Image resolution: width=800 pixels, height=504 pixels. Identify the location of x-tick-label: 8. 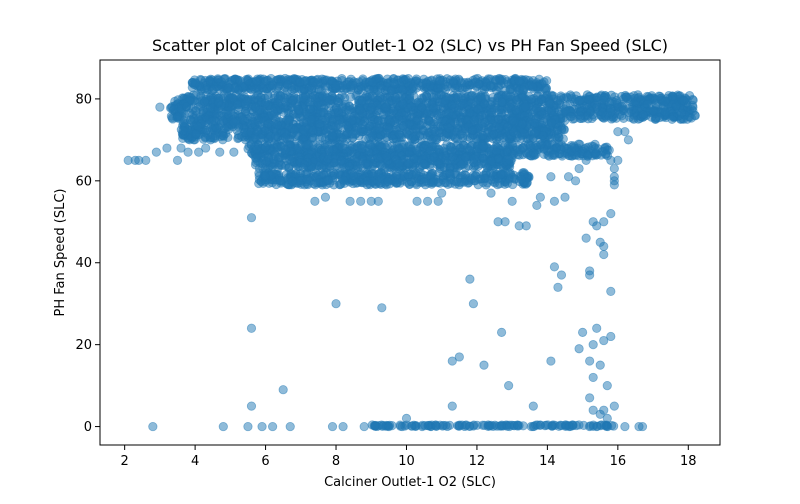
(336, 461).